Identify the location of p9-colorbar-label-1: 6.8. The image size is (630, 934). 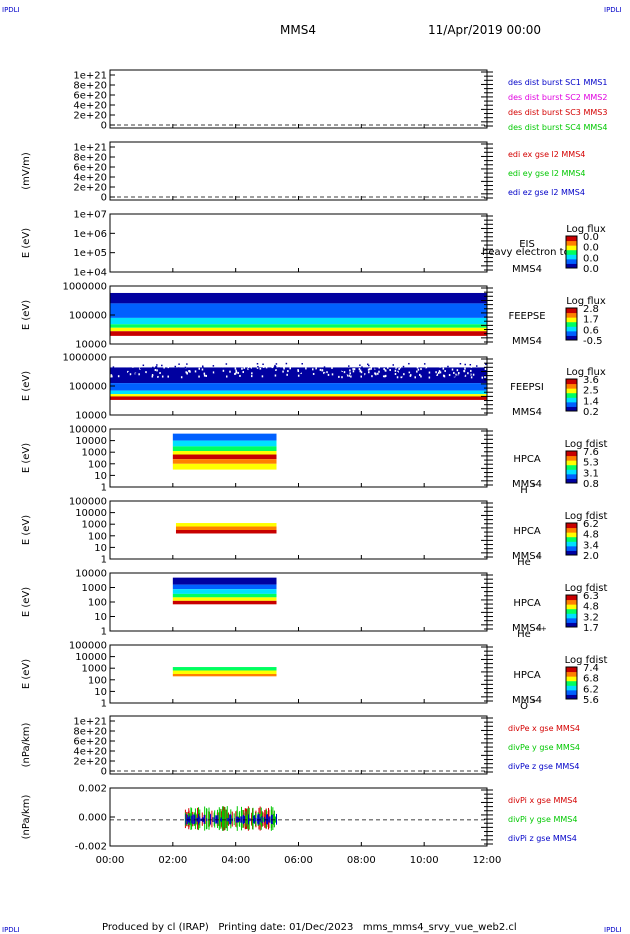
(591, 679).